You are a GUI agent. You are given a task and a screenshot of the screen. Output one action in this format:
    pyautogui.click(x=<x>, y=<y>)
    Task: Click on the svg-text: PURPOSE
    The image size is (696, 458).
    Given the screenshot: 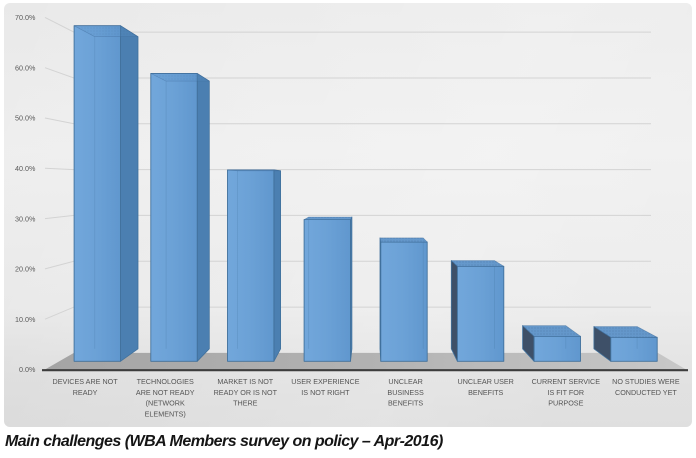 What is the action you would take?
    pyautogui.click(x=565, y=403)
    